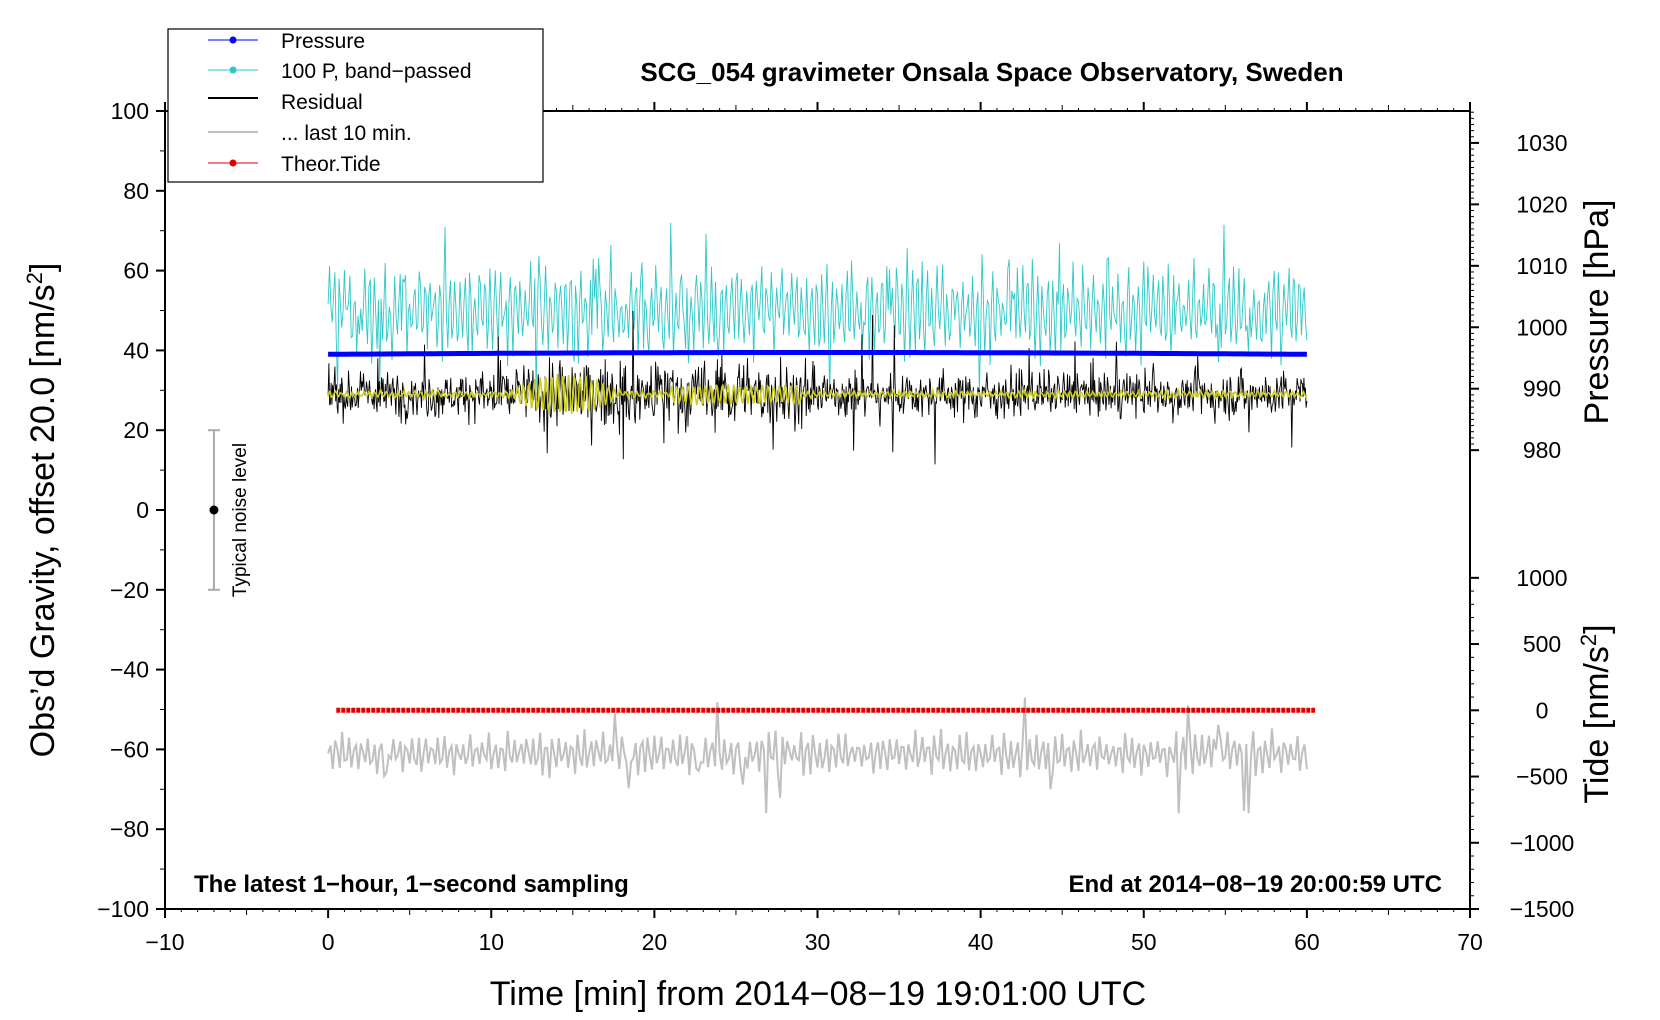  I want to click on legend-entry-pressure: Pressure, so click(286, 41).